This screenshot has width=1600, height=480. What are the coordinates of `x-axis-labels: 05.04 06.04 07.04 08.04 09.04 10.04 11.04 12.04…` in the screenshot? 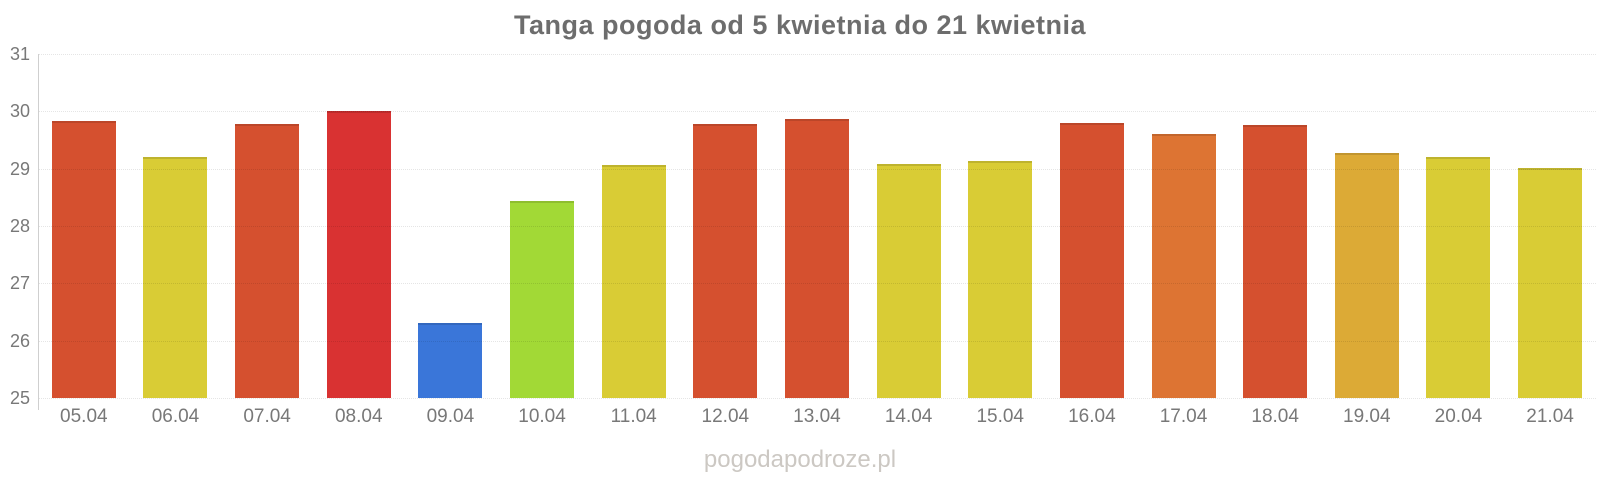 It's located at (817, 417).